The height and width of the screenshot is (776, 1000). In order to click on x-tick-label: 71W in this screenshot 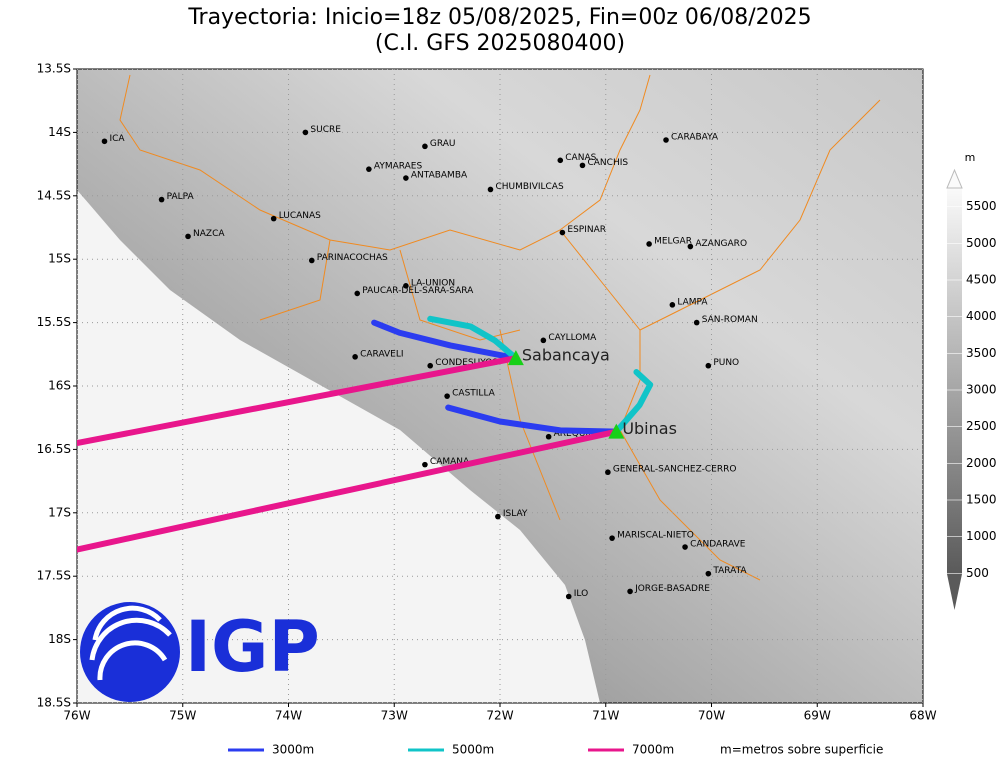, I will do `click(605, 716)`.